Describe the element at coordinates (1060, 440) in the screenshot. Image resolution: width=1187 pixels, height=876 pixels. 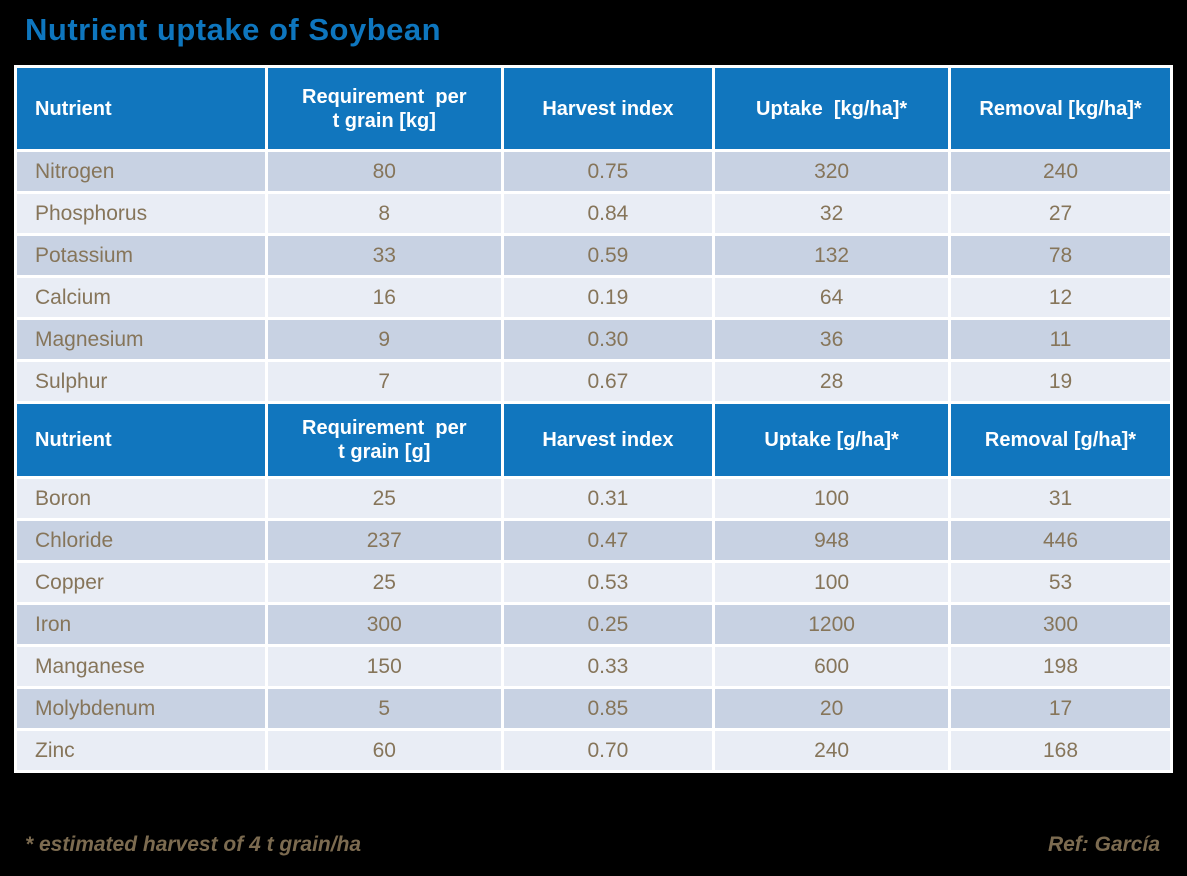
I see `header-cell: Removal [g/ha]*` at that location.